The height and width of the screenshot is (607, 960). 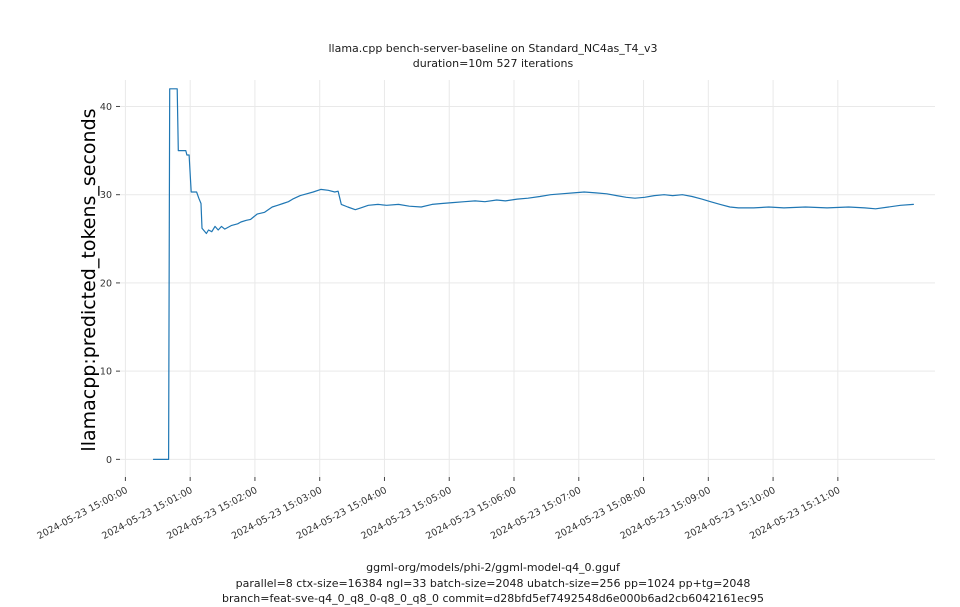 I want to click on y-axis-label-wrap: llamacpp:predicted_tokens_seconds, so click(x=90, y=280).